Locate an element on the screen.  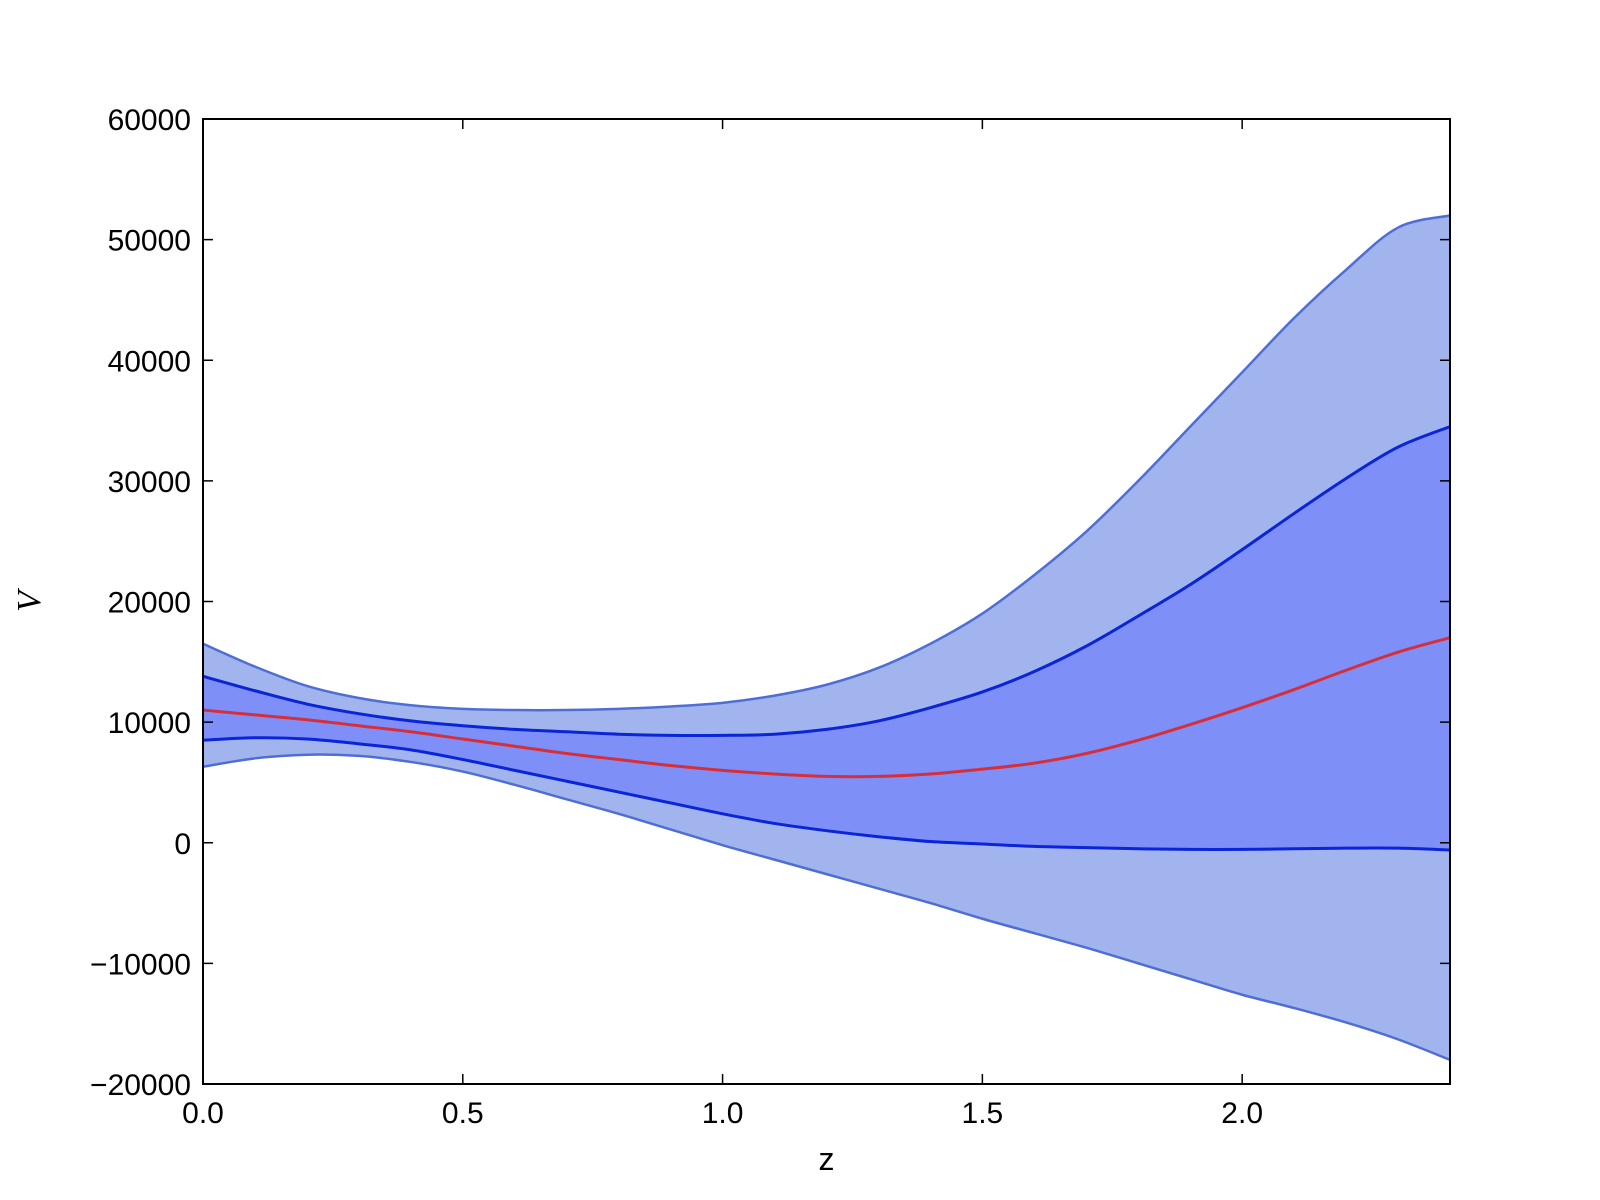
x-tick-label: 0.5 is located at coordinates (463, 1113).